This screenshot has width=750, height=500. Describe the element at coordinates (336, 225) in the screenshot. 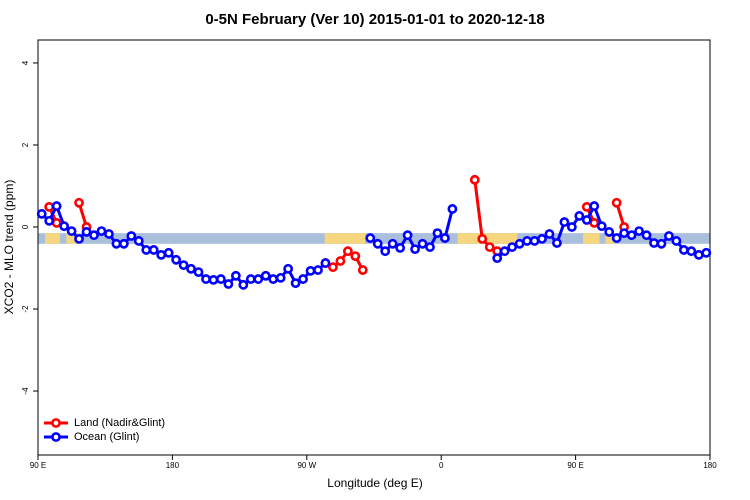

I see `series-line` at that location.